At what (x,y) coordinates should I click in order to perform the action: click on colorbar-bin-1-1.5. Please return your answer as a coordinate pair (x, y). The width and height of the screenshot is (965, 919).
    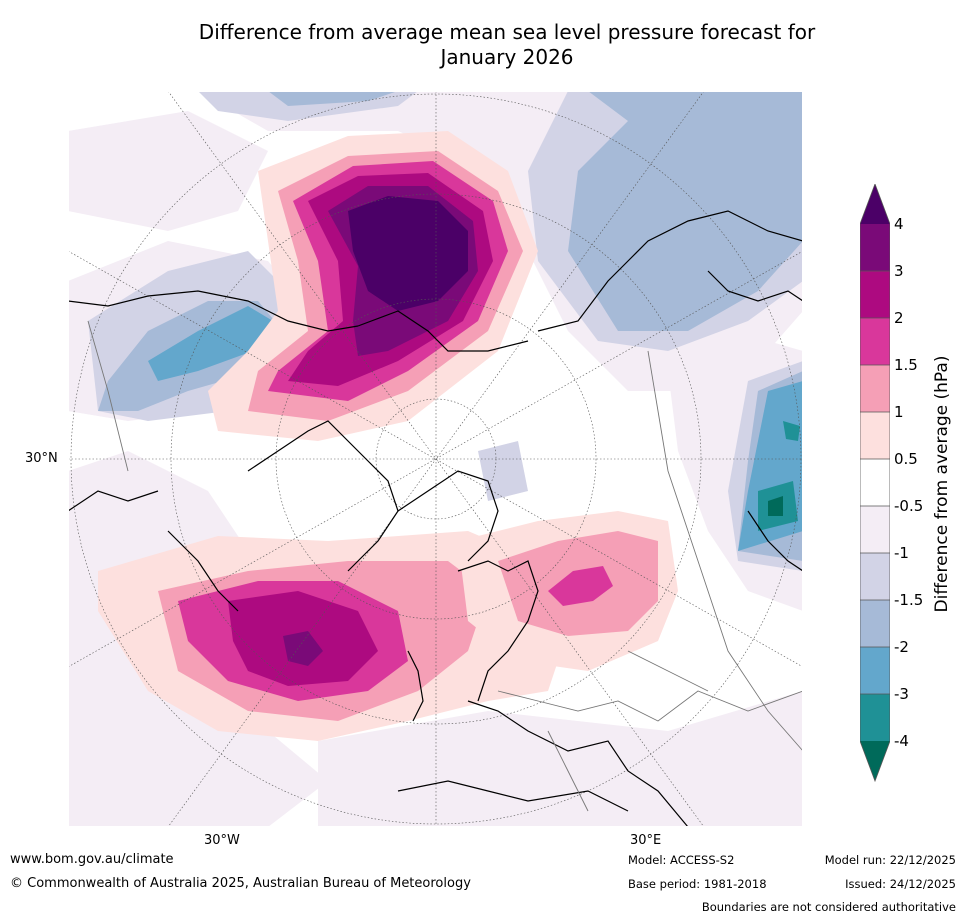
    Looking at the image, I should click on (875, 388).